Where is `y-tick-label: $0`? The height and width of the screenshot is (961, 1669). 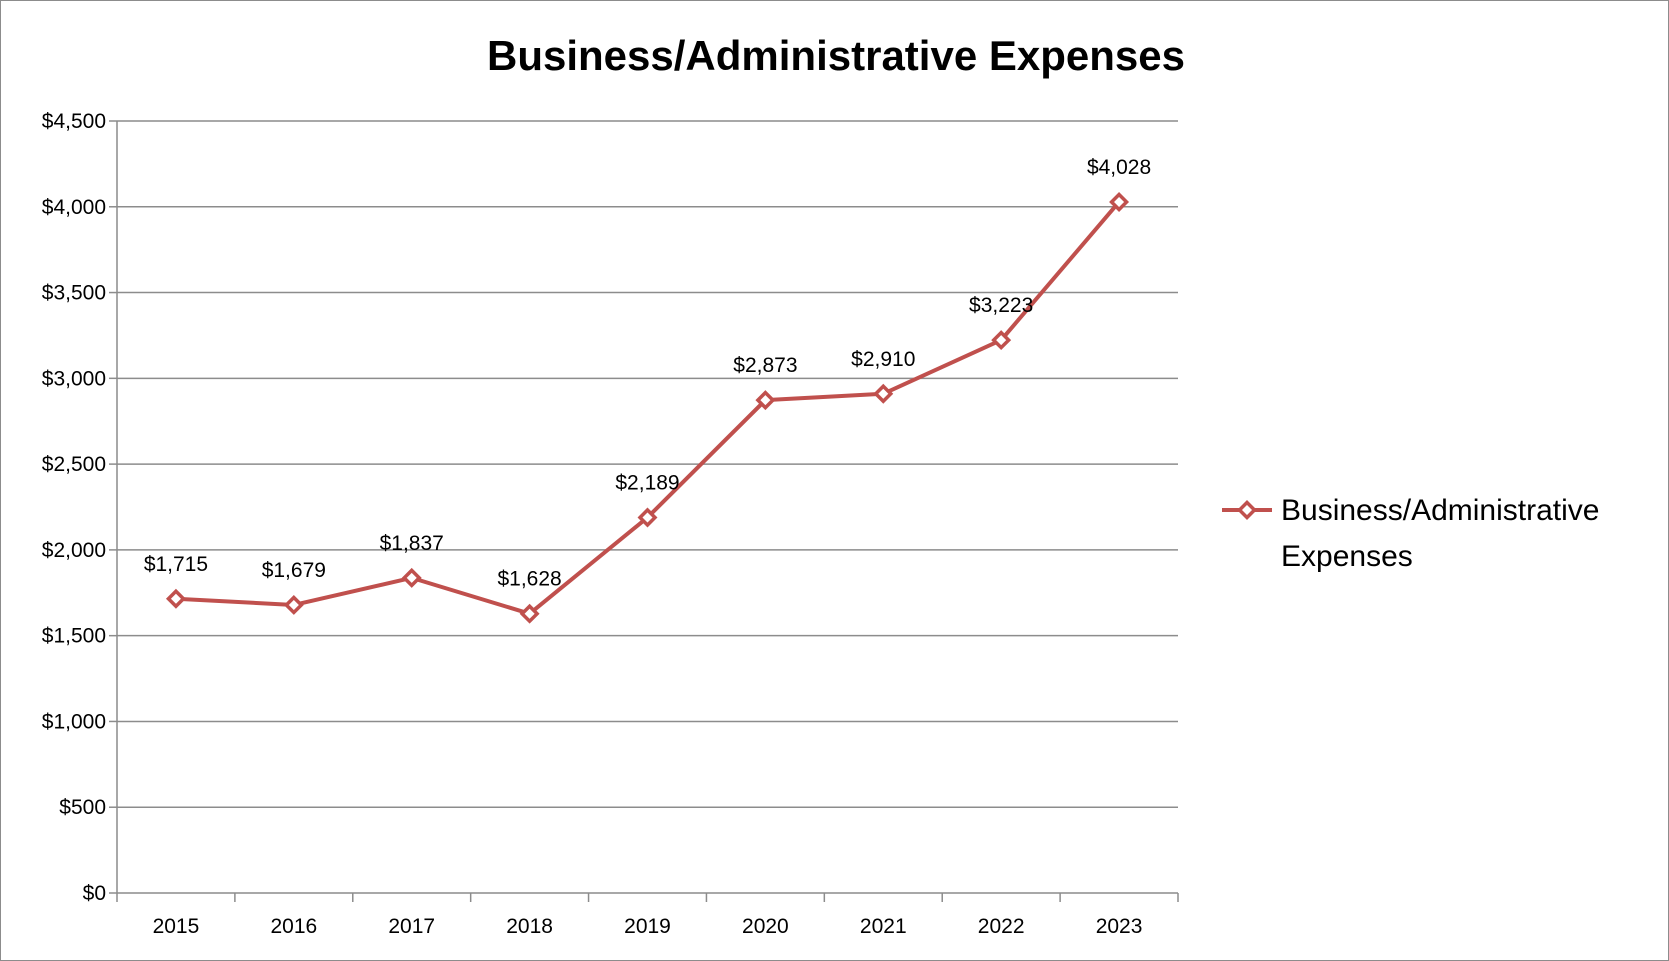 y-tick-label: $0 is located at coordinates (94, 893).